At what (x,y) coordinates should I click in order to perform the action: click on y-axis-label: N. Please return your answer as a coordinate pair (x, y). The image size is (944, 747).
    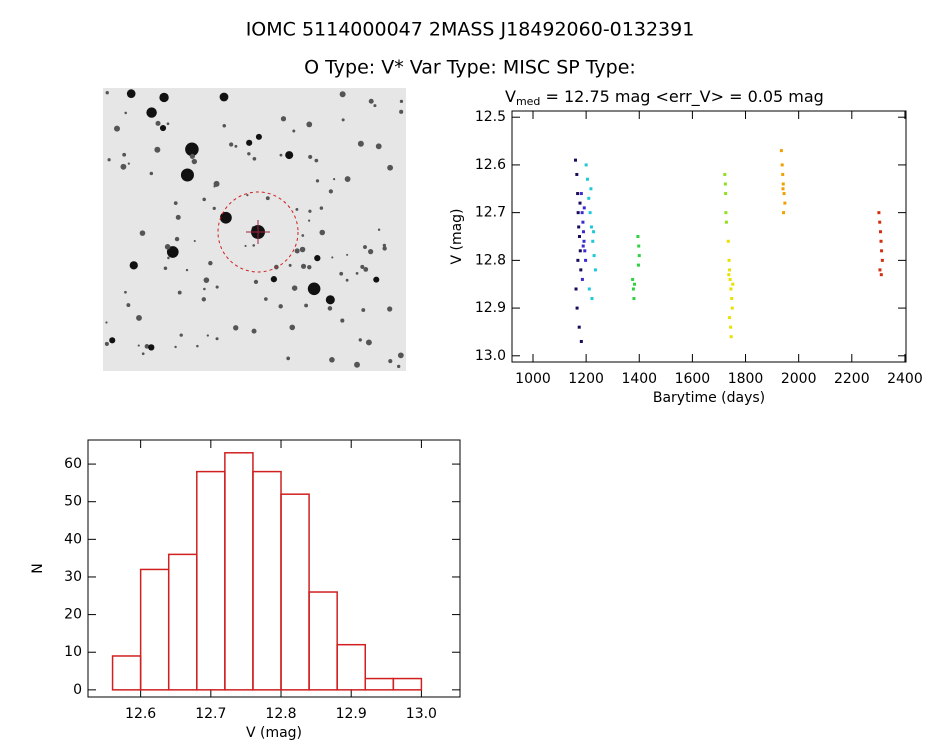
    Looking at the image, I should click on (38, 568).